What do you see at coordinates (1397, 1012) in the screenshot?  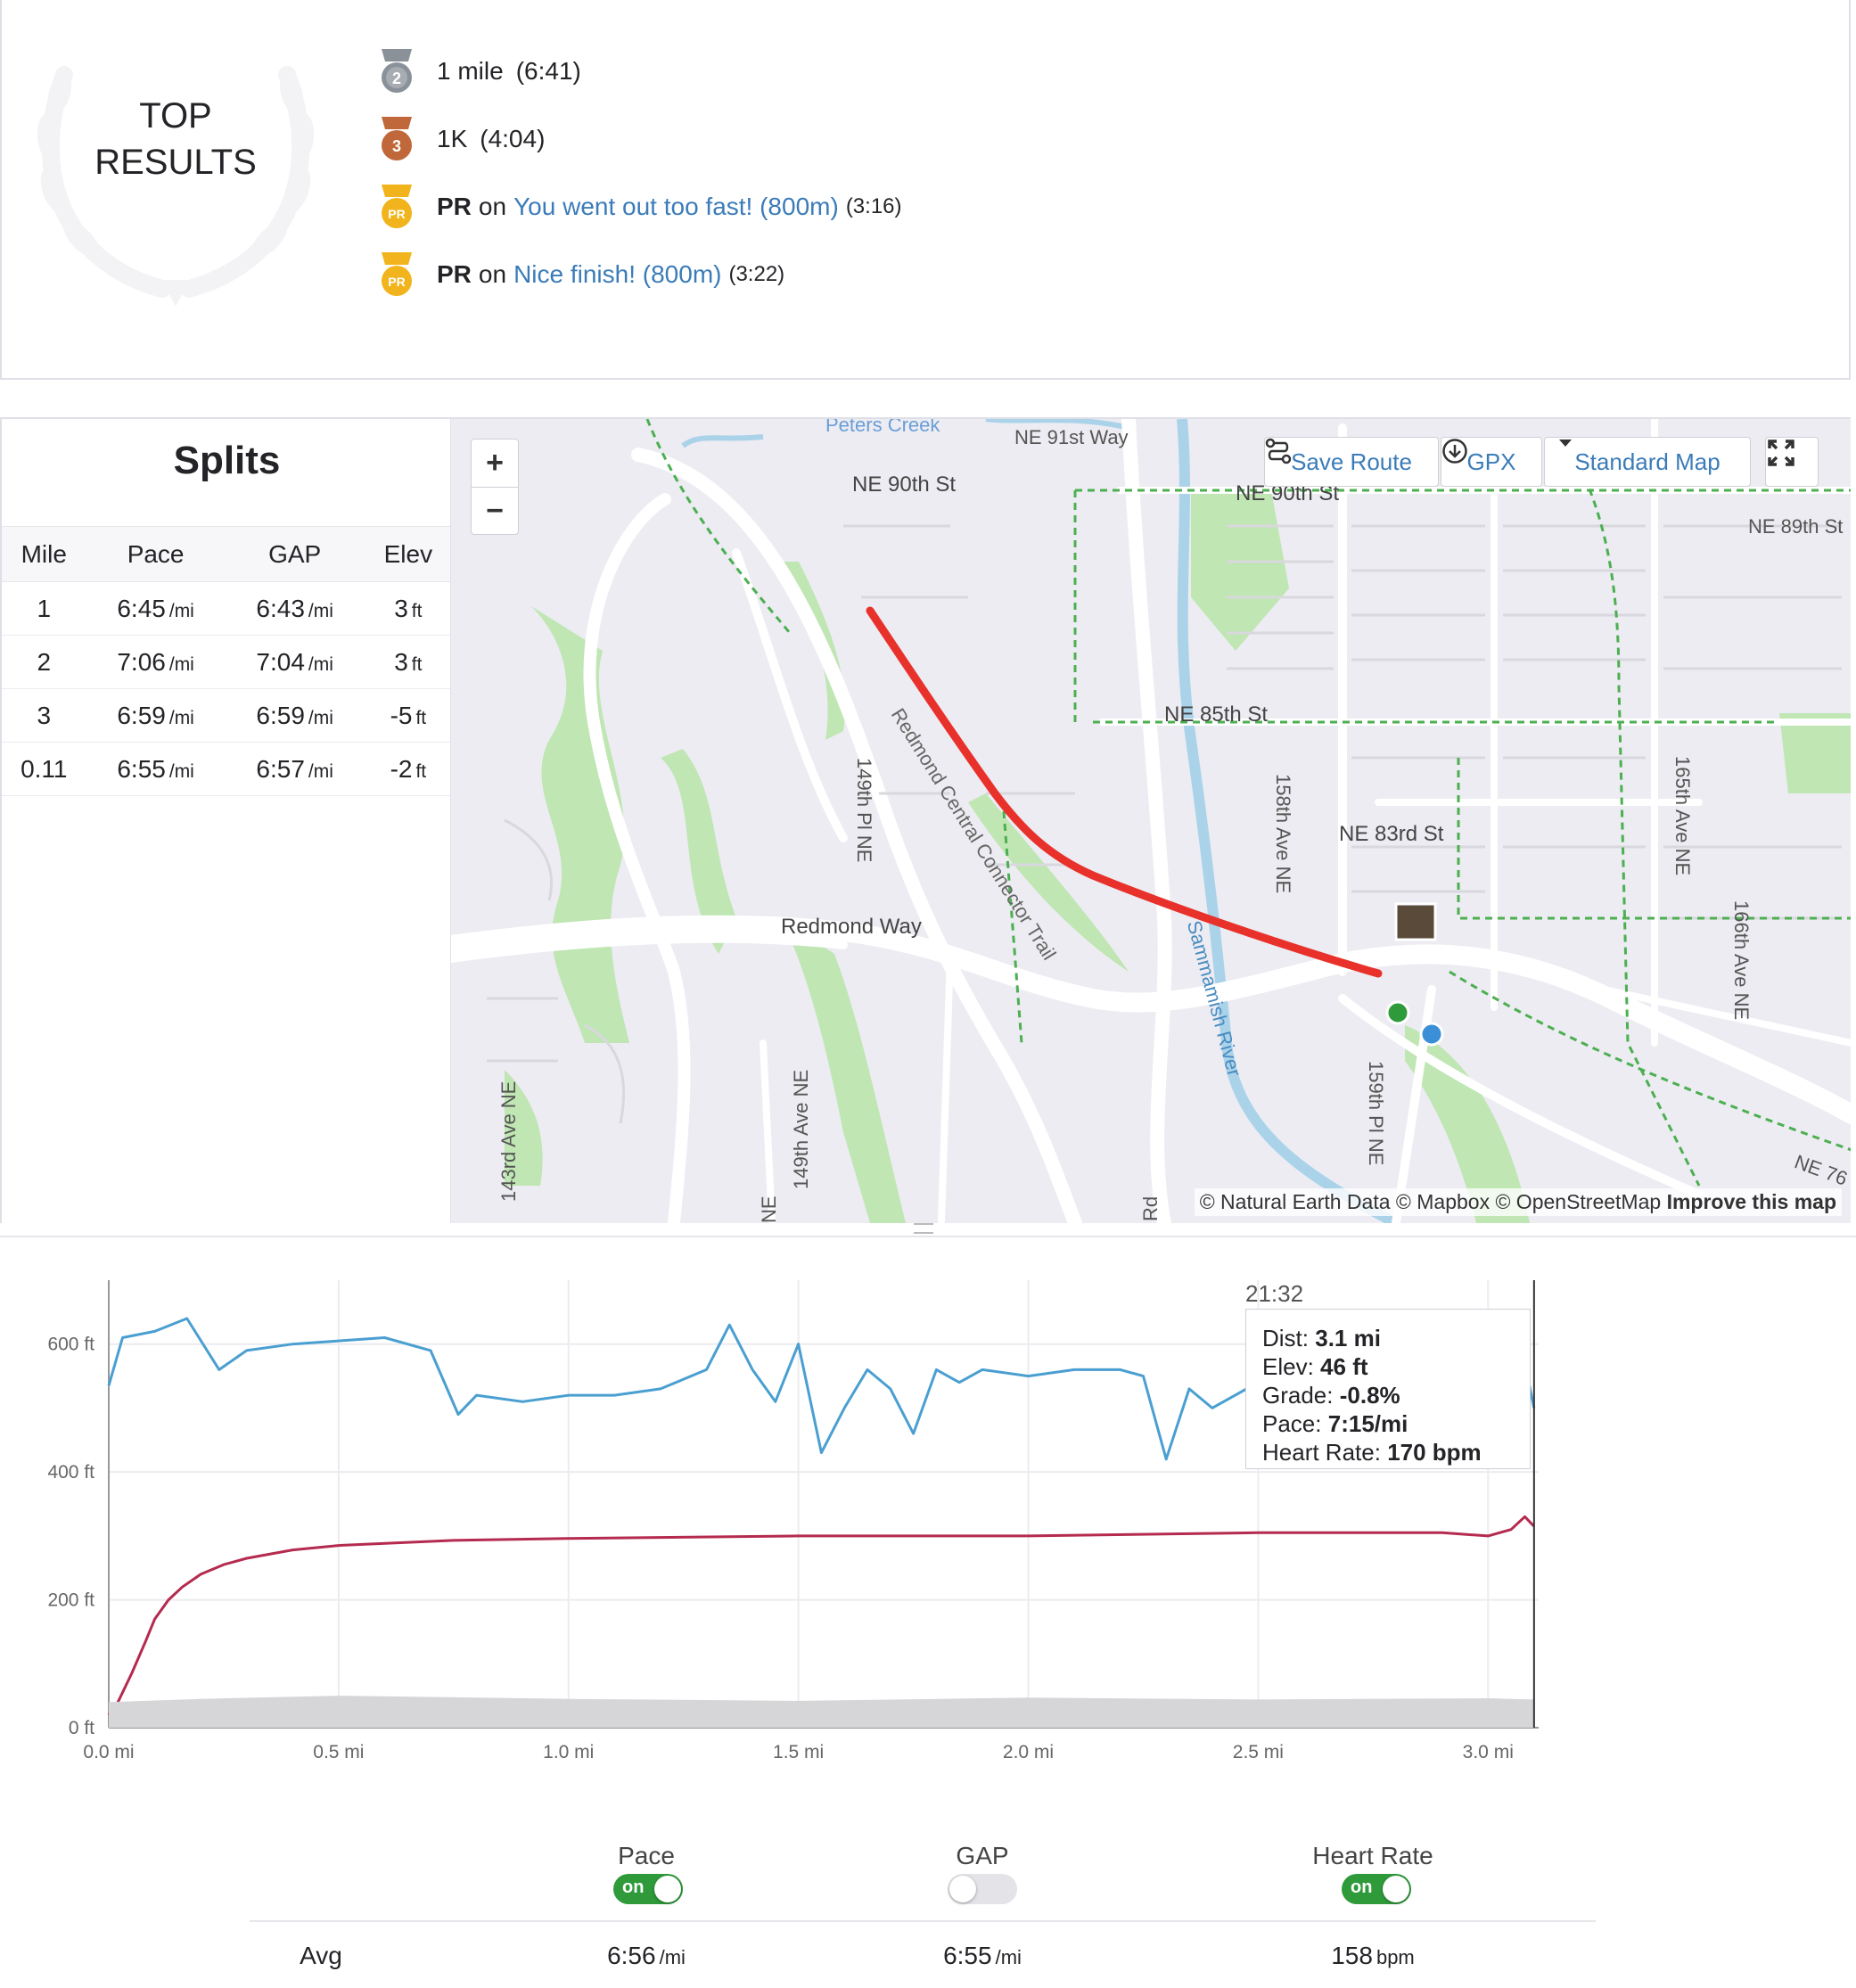 I see `start-marker` at bounding box center [1397, 1012].